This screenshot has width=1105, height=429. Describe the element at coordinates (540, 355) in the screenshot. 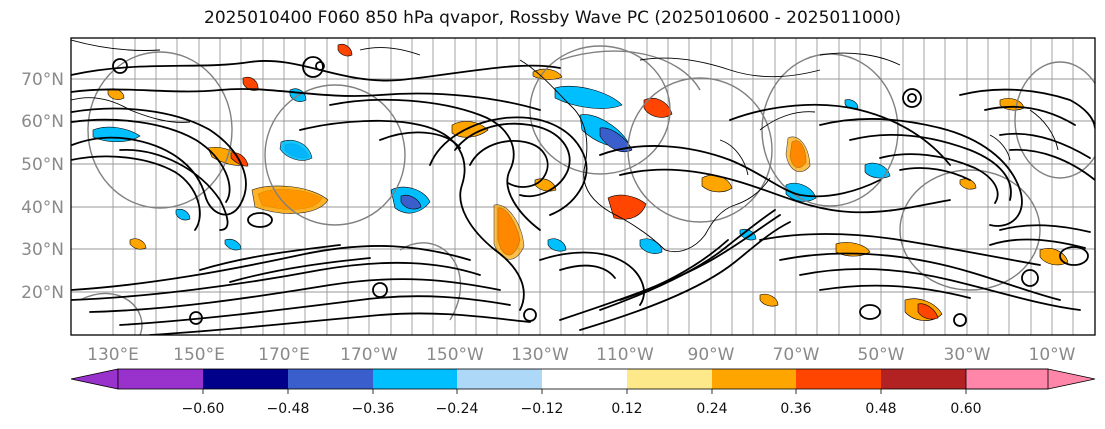

I see `lon-label-130w: 130°W` at that location.